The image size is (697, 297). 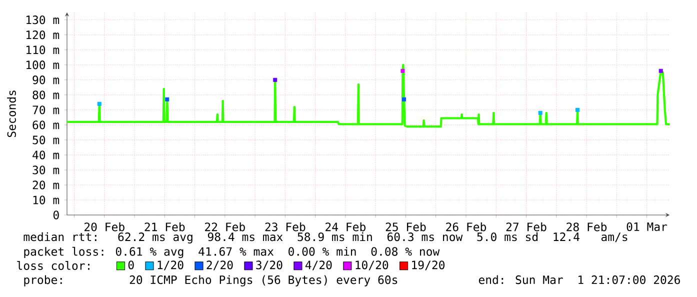 I want to click on text: end: Sun Mar 1 21:07:00 2026, so click(x=579, y=279).